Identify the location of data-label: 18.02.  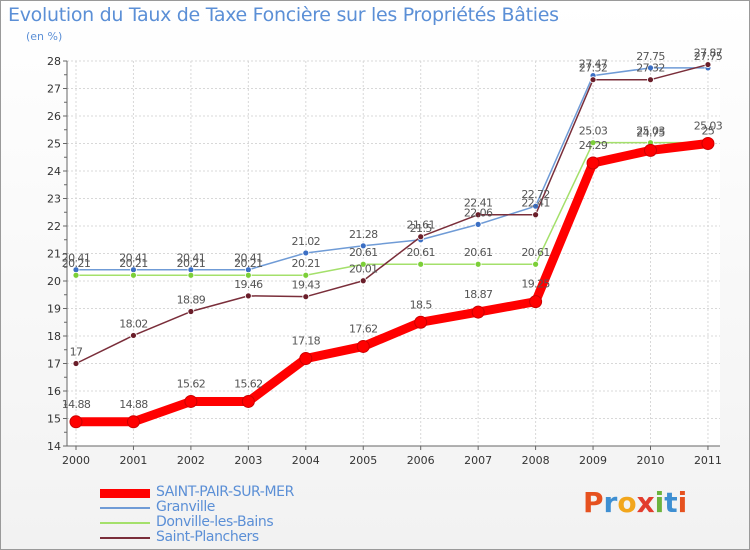
(133, 323).